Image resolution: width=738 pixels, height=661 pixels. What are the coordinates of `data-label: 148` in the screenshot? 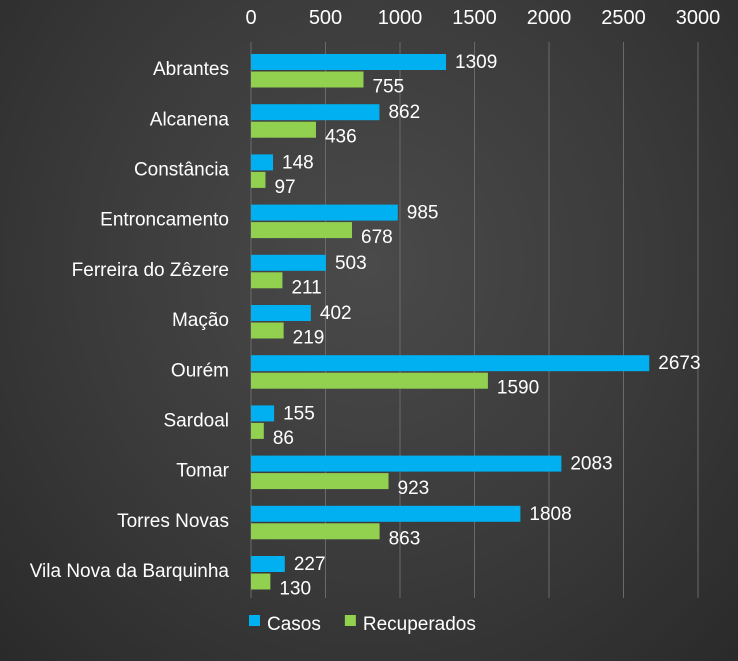 It's located at (298, 162).